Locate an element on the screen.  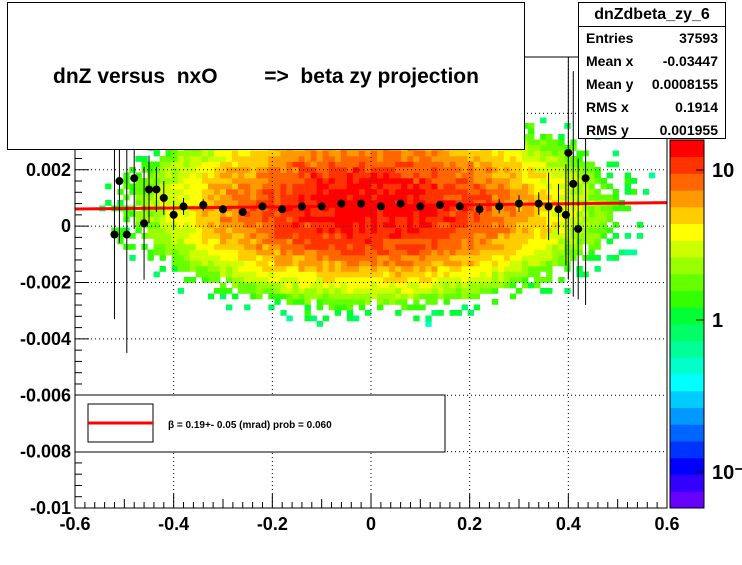
stats-row-mean-x: Mean x -0.03447 is located at coordinates (652, 61).